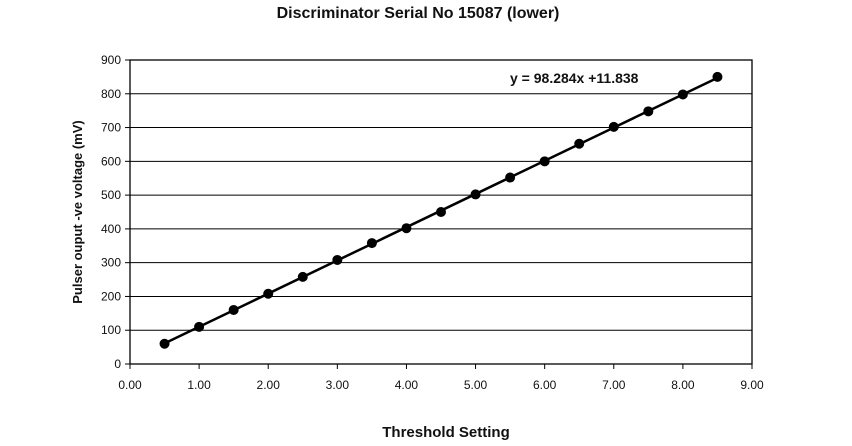 The image size is (852, 446). Describe the element at coordinates (111, 128) in the screenshot. I see `y-tick-label: 700` at that location.